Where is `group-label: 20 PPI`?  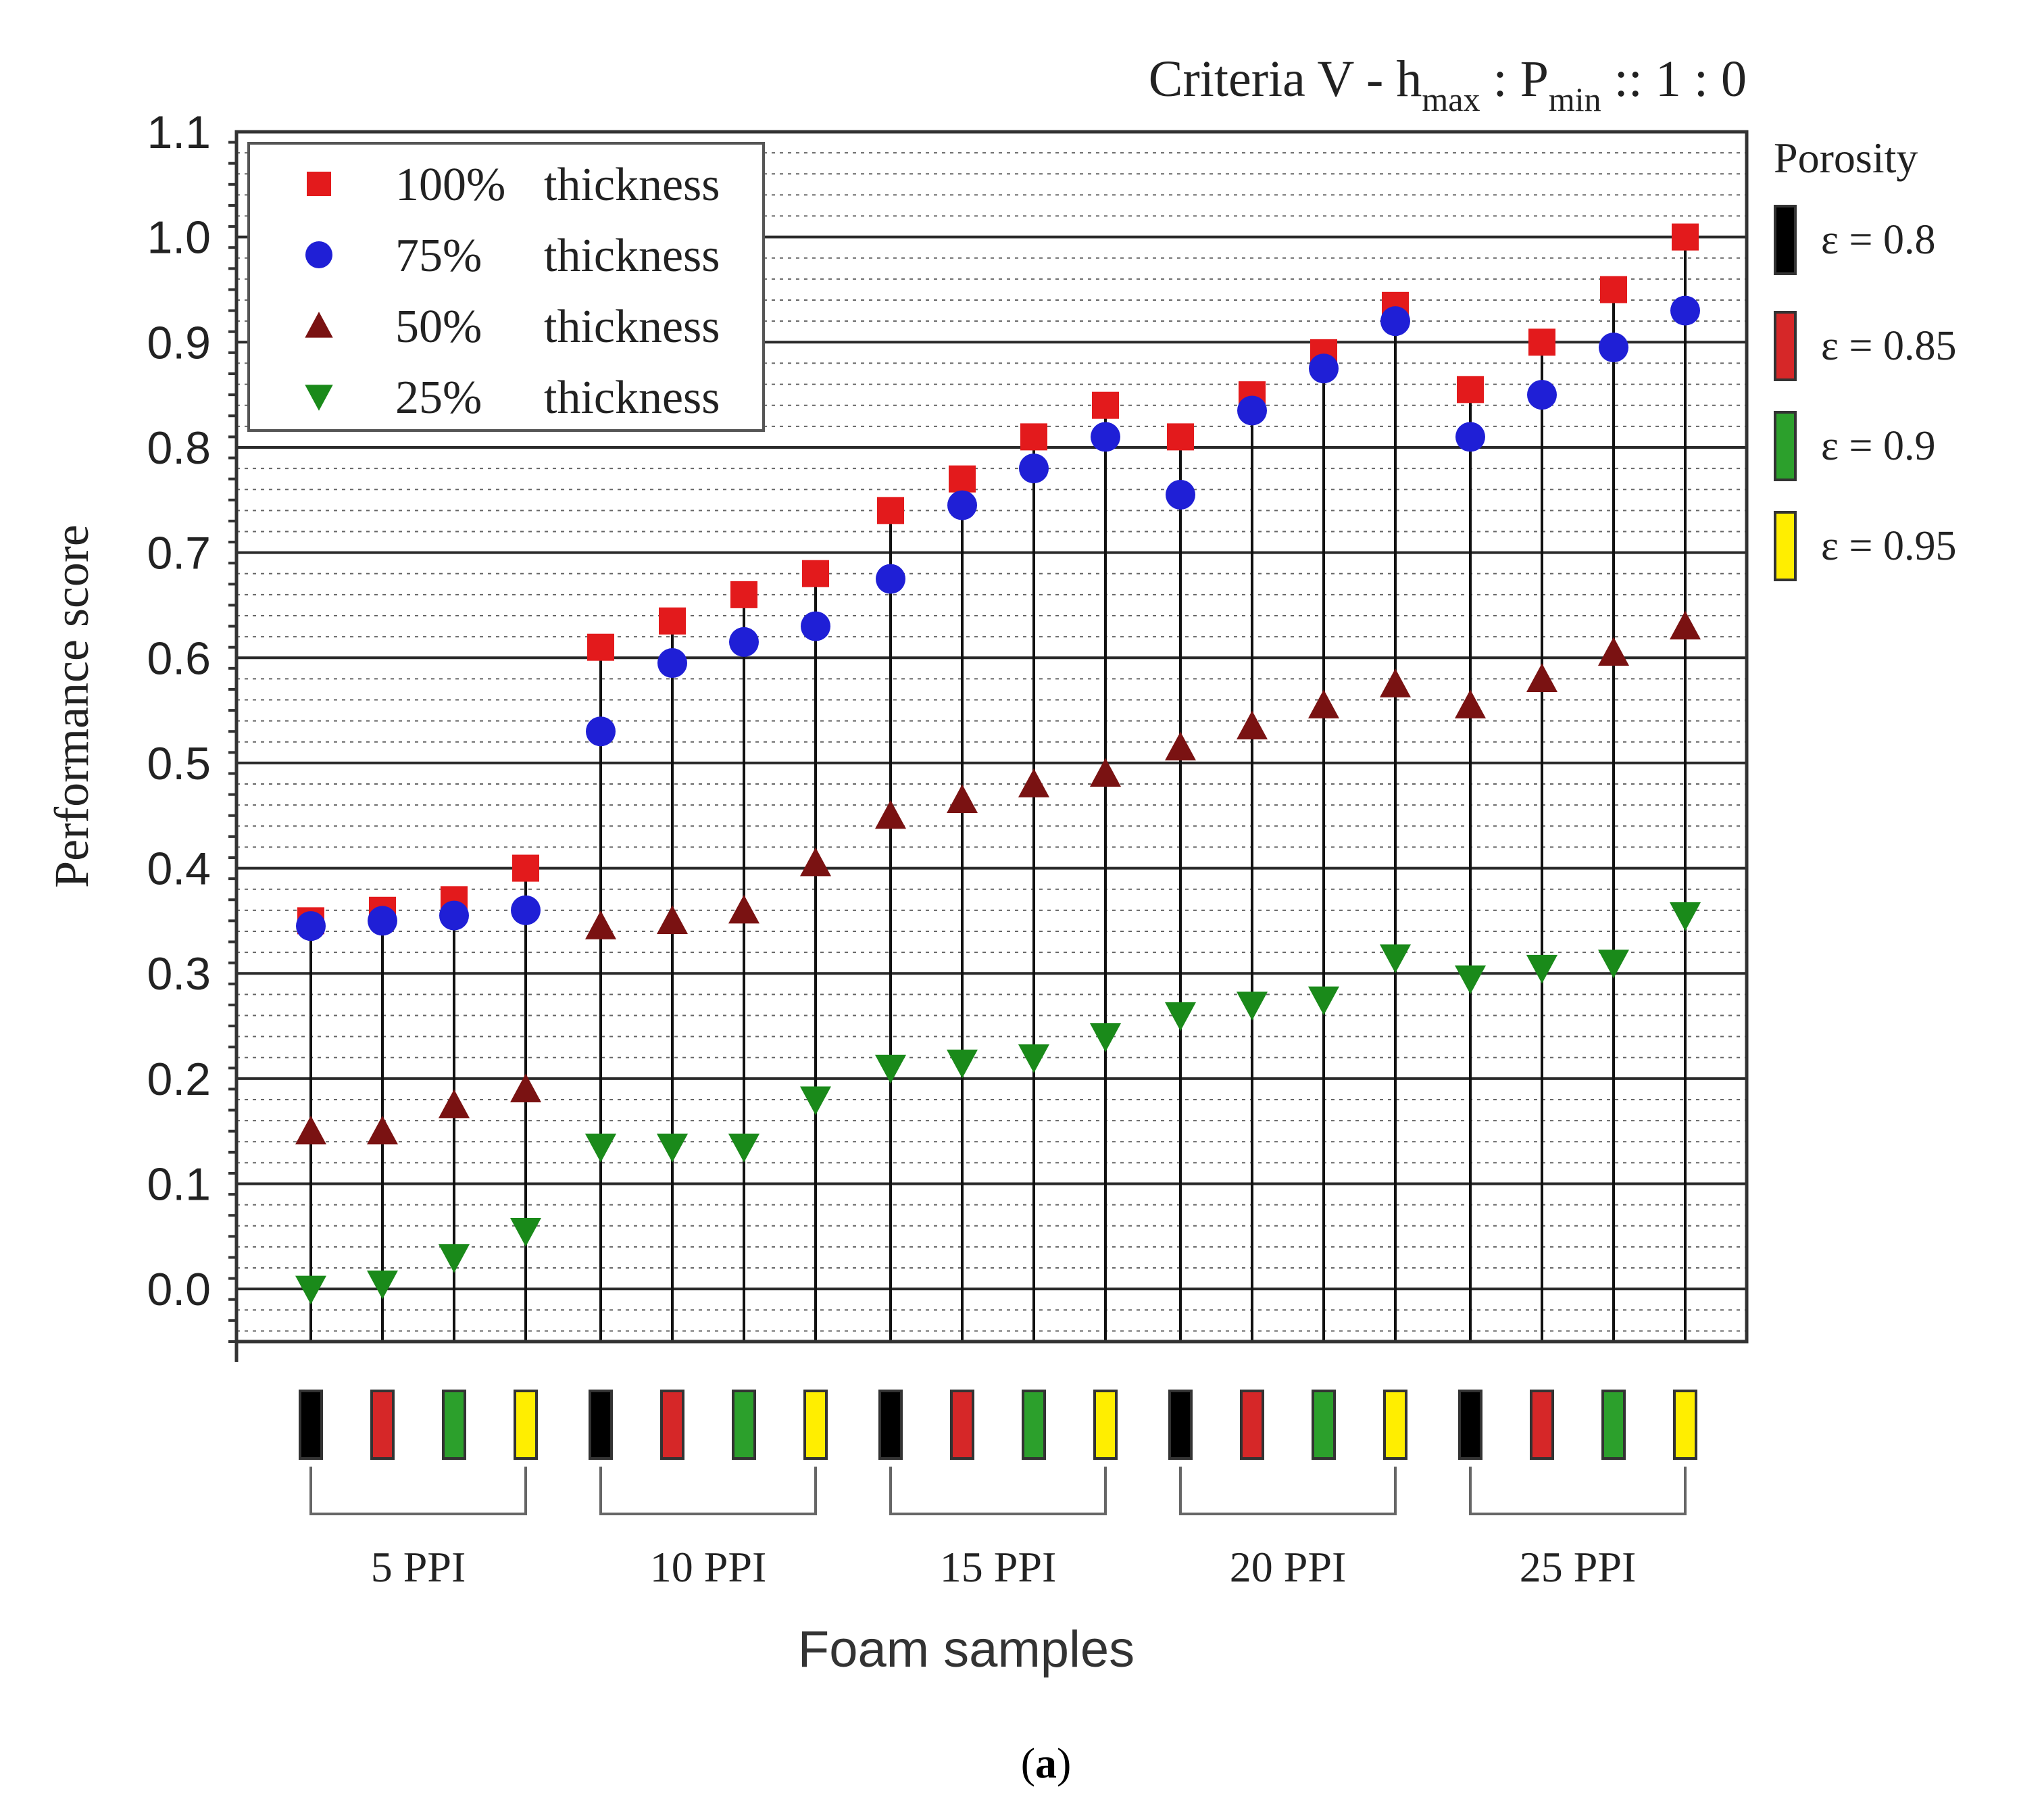
group-label: 20 PPI is located at coordinates (1288, 1567).